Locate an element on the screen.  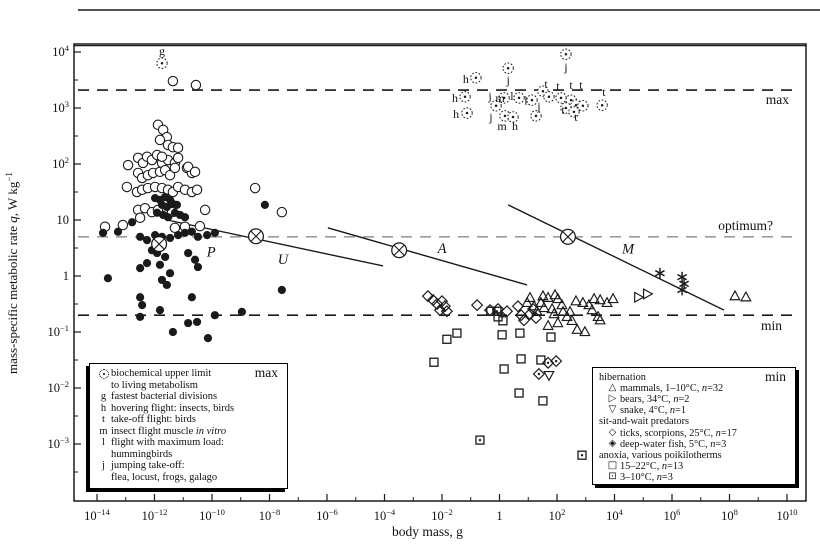
y-axis-tick-label: 10⁻² is located at coordinates (58, 387).